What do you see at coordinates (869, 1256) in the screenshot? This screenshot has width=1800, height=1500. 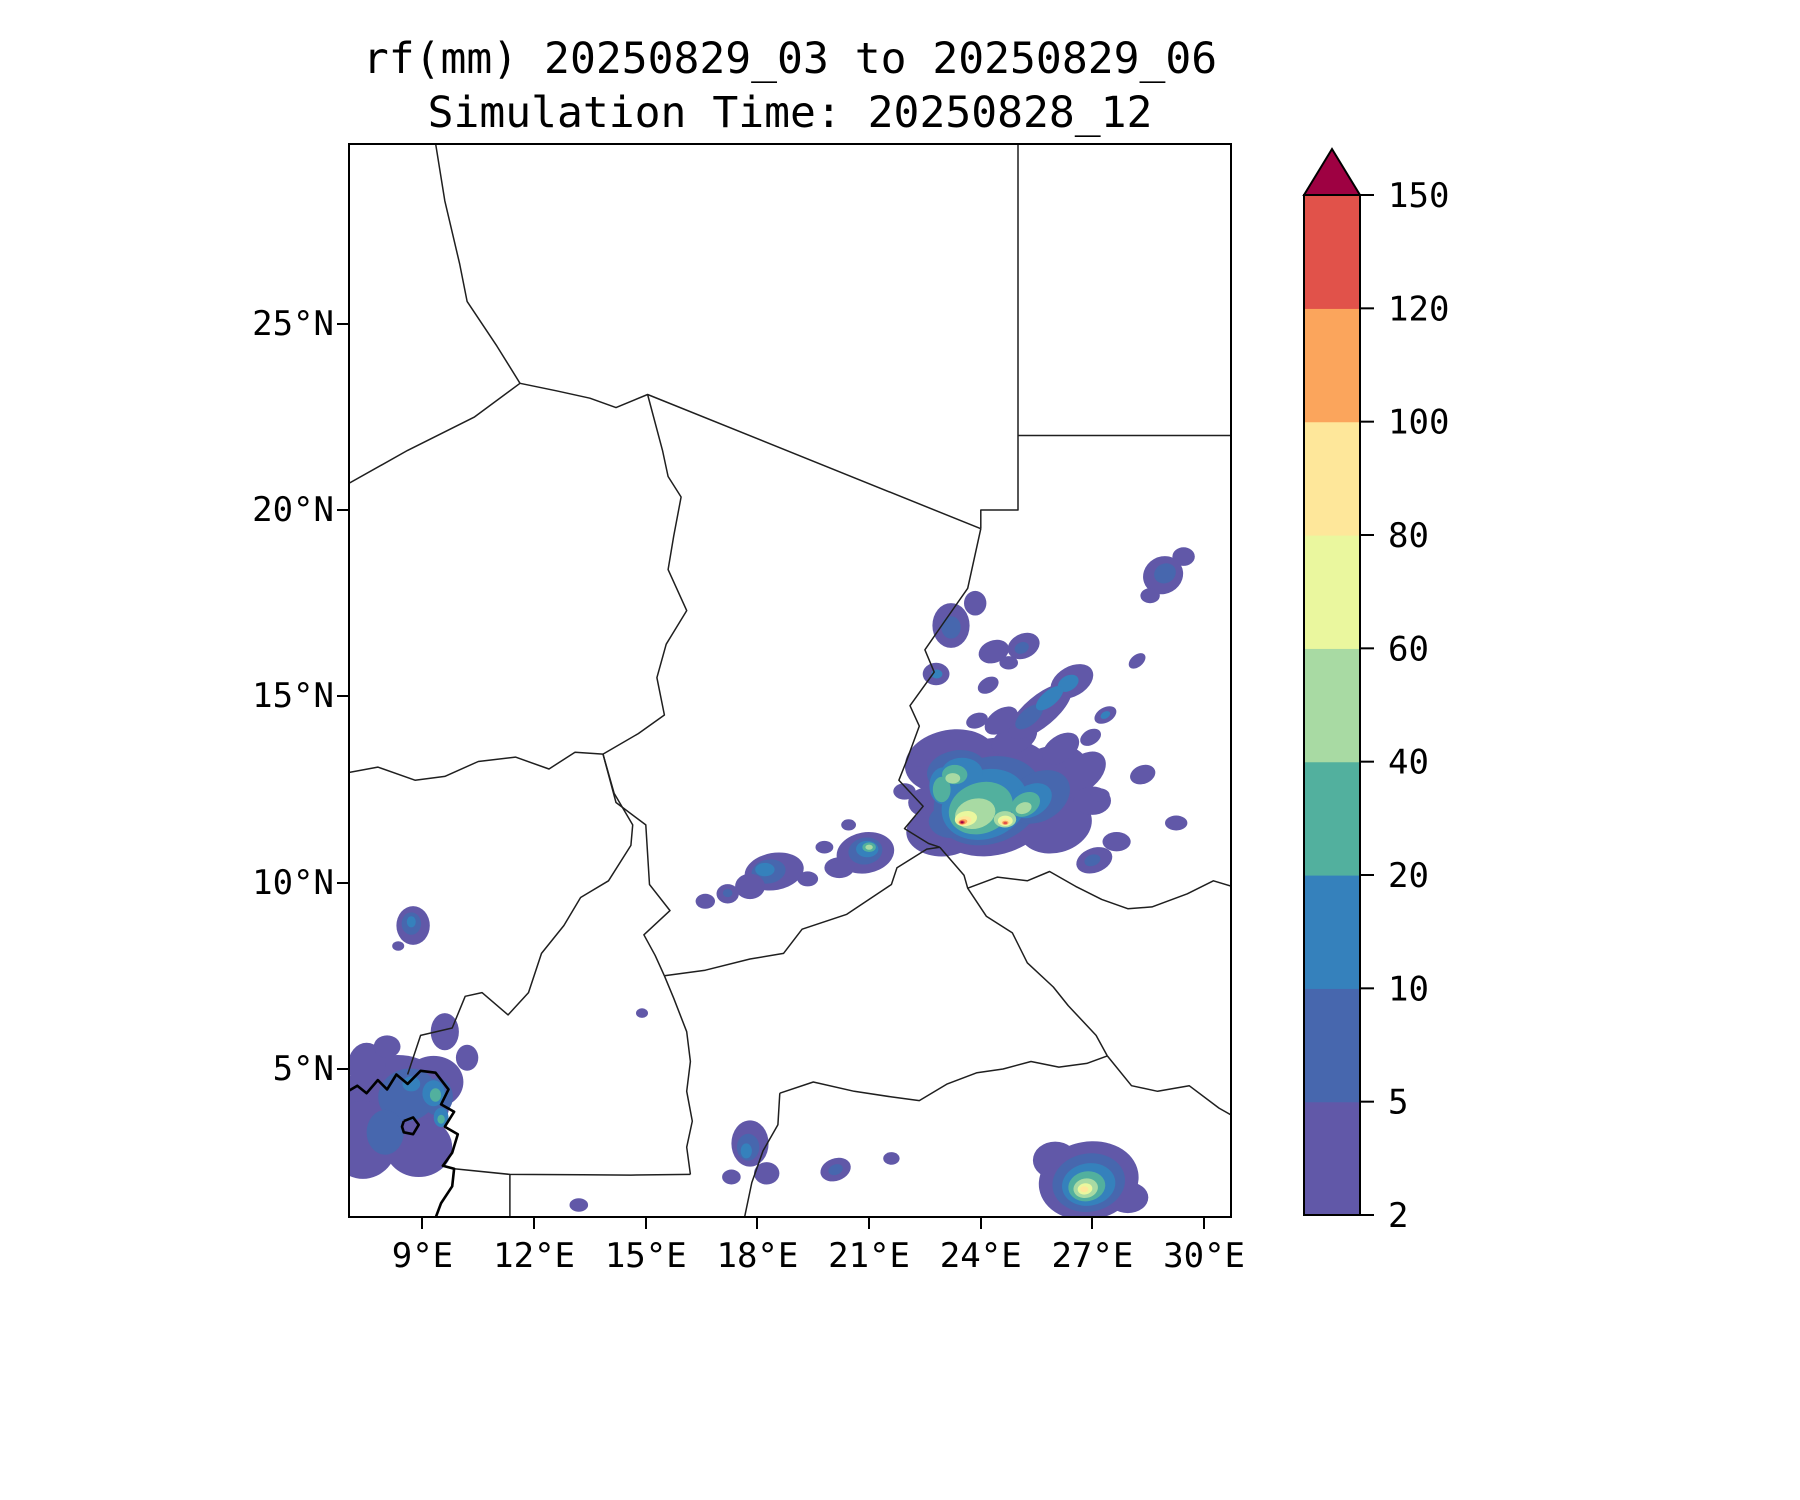 I see `x-axis-tick-label: 21°E` at bounding box center [869, 1256].